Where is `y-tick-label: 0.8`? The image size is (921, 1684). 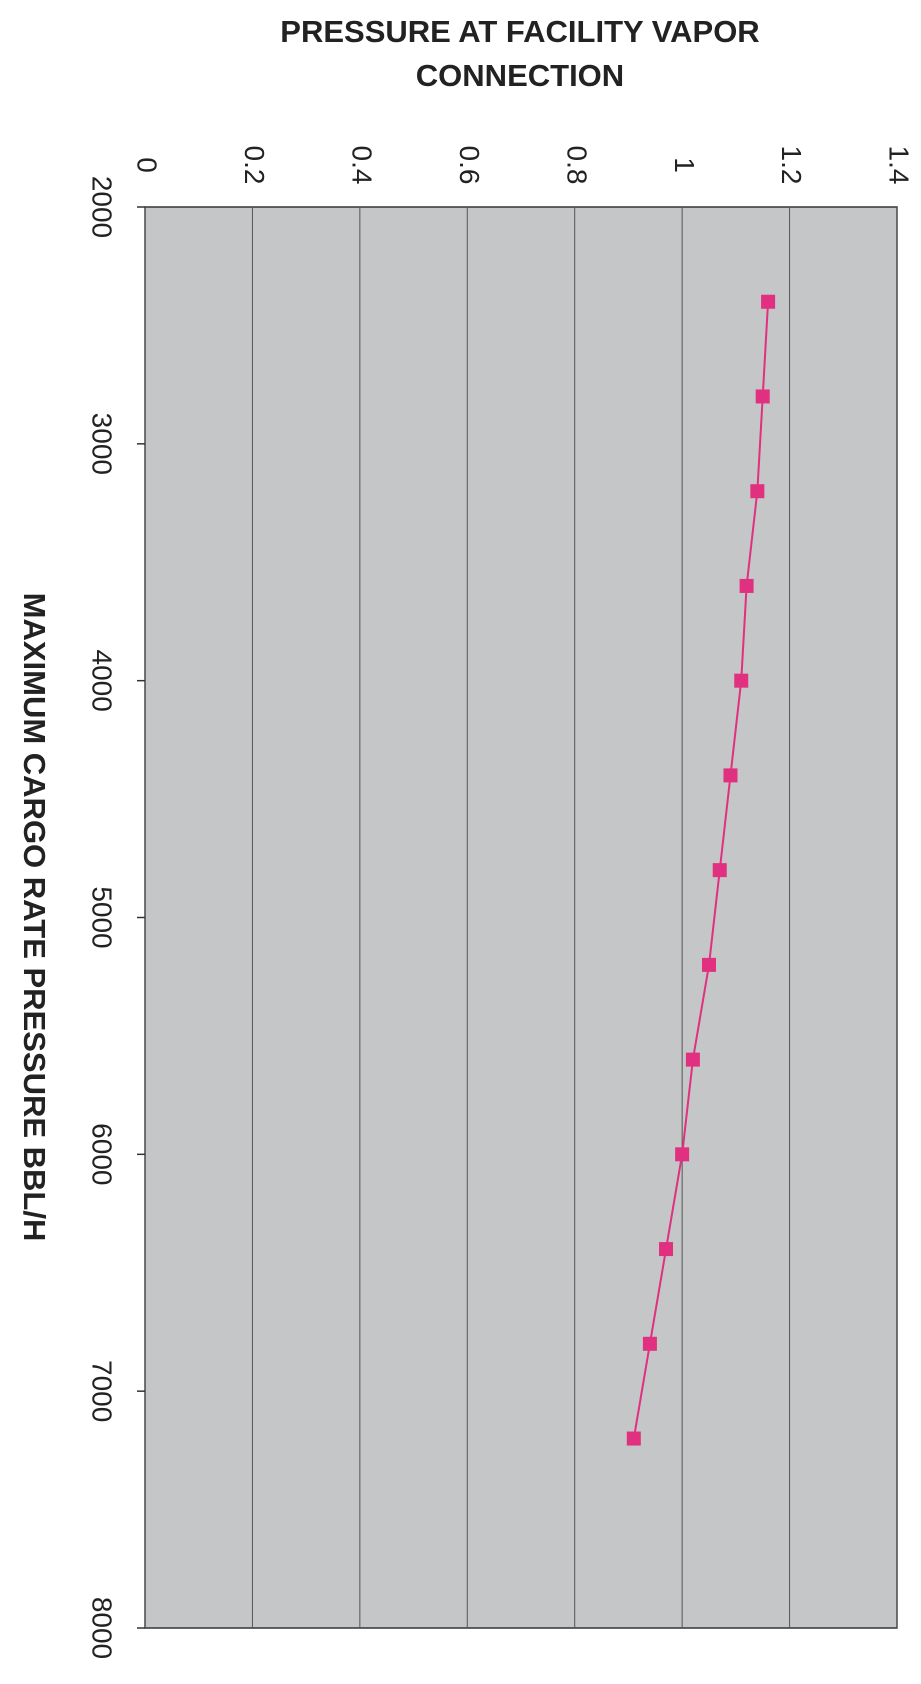 y-tick-label: 0.8 is located at coordinates (576, 165).